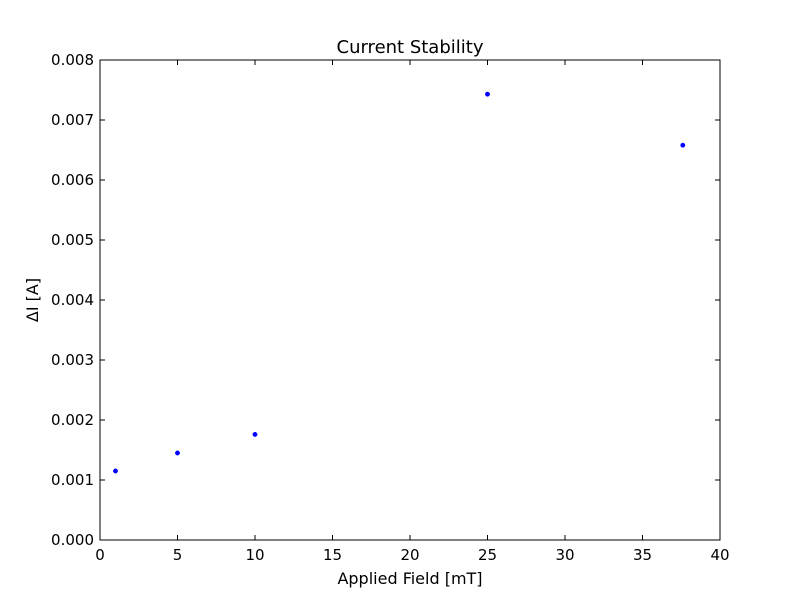 The width and height of the screenshot is (800, 600). What do you see at coordinates (32, 300) in the screenshot?
I see `y-axis-title: ΔI [A]` at bounding box center [32, 300].